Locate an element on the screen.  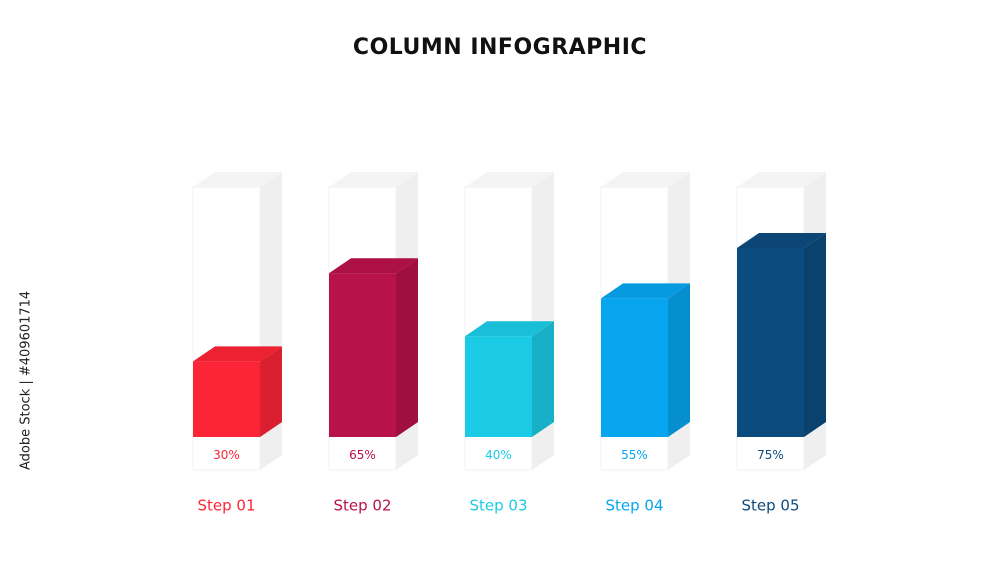
column: 65% Step 02 is located at coordinates (373, 343).